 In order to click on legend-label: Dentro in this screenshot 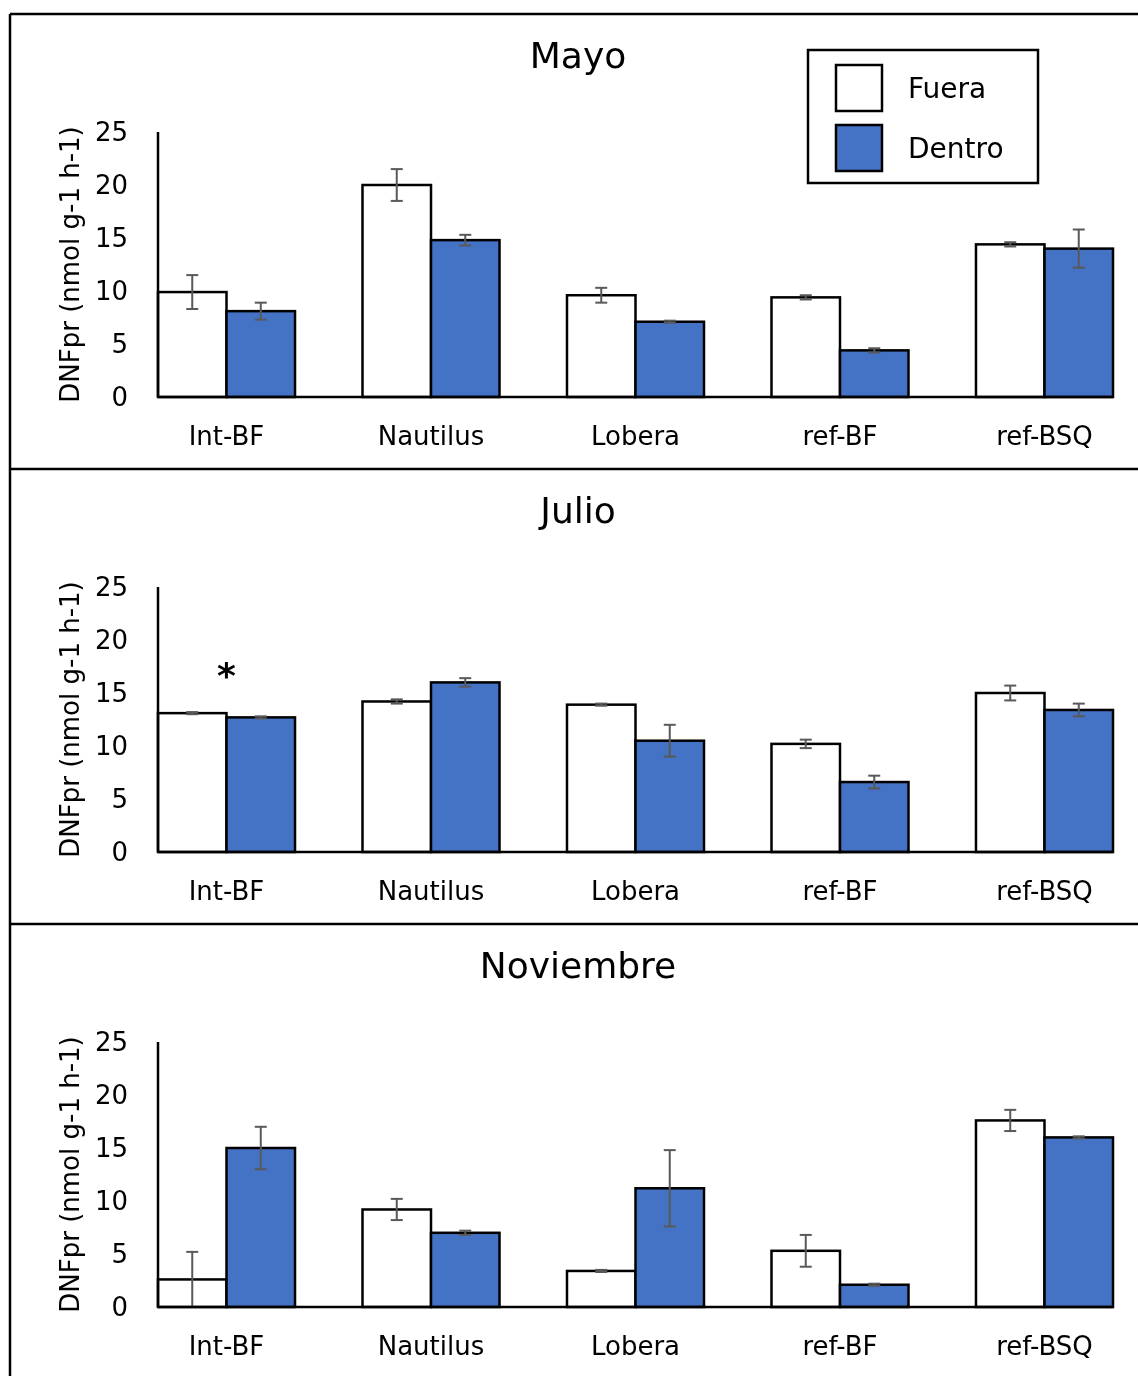, I will do `click(956, 148)`.